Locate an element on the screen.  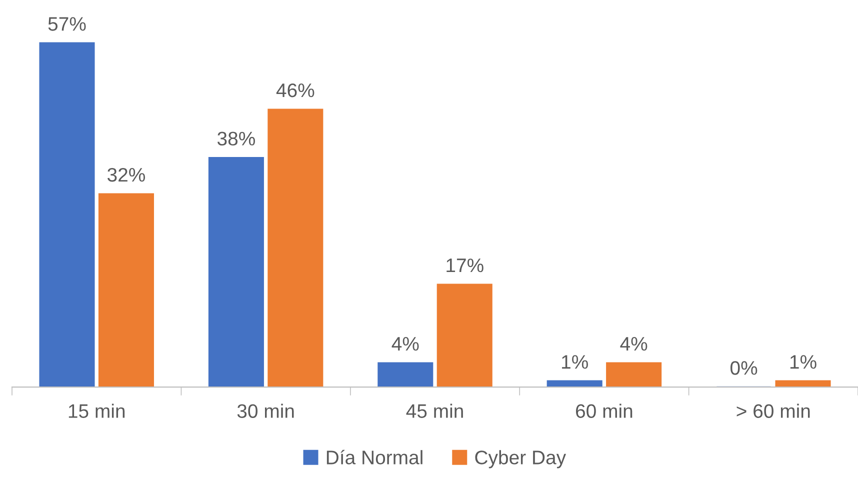
legend-label: Día Normal is located at coordinates (374, 457).